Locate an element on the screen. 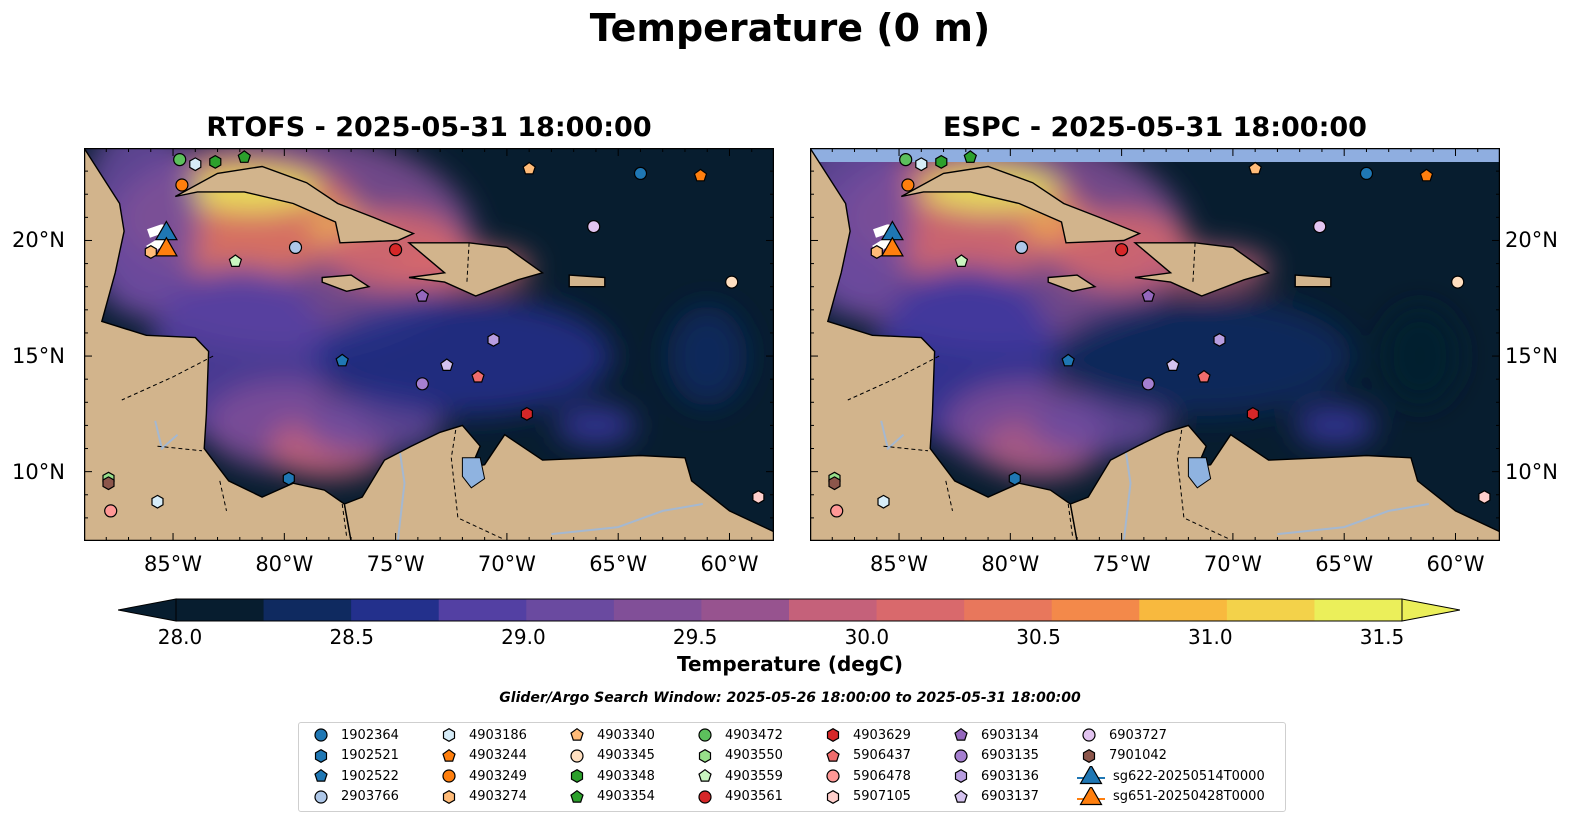 The image size is (1580, 827). x-tick-label: 80°W is located at coordinates (284, 564).